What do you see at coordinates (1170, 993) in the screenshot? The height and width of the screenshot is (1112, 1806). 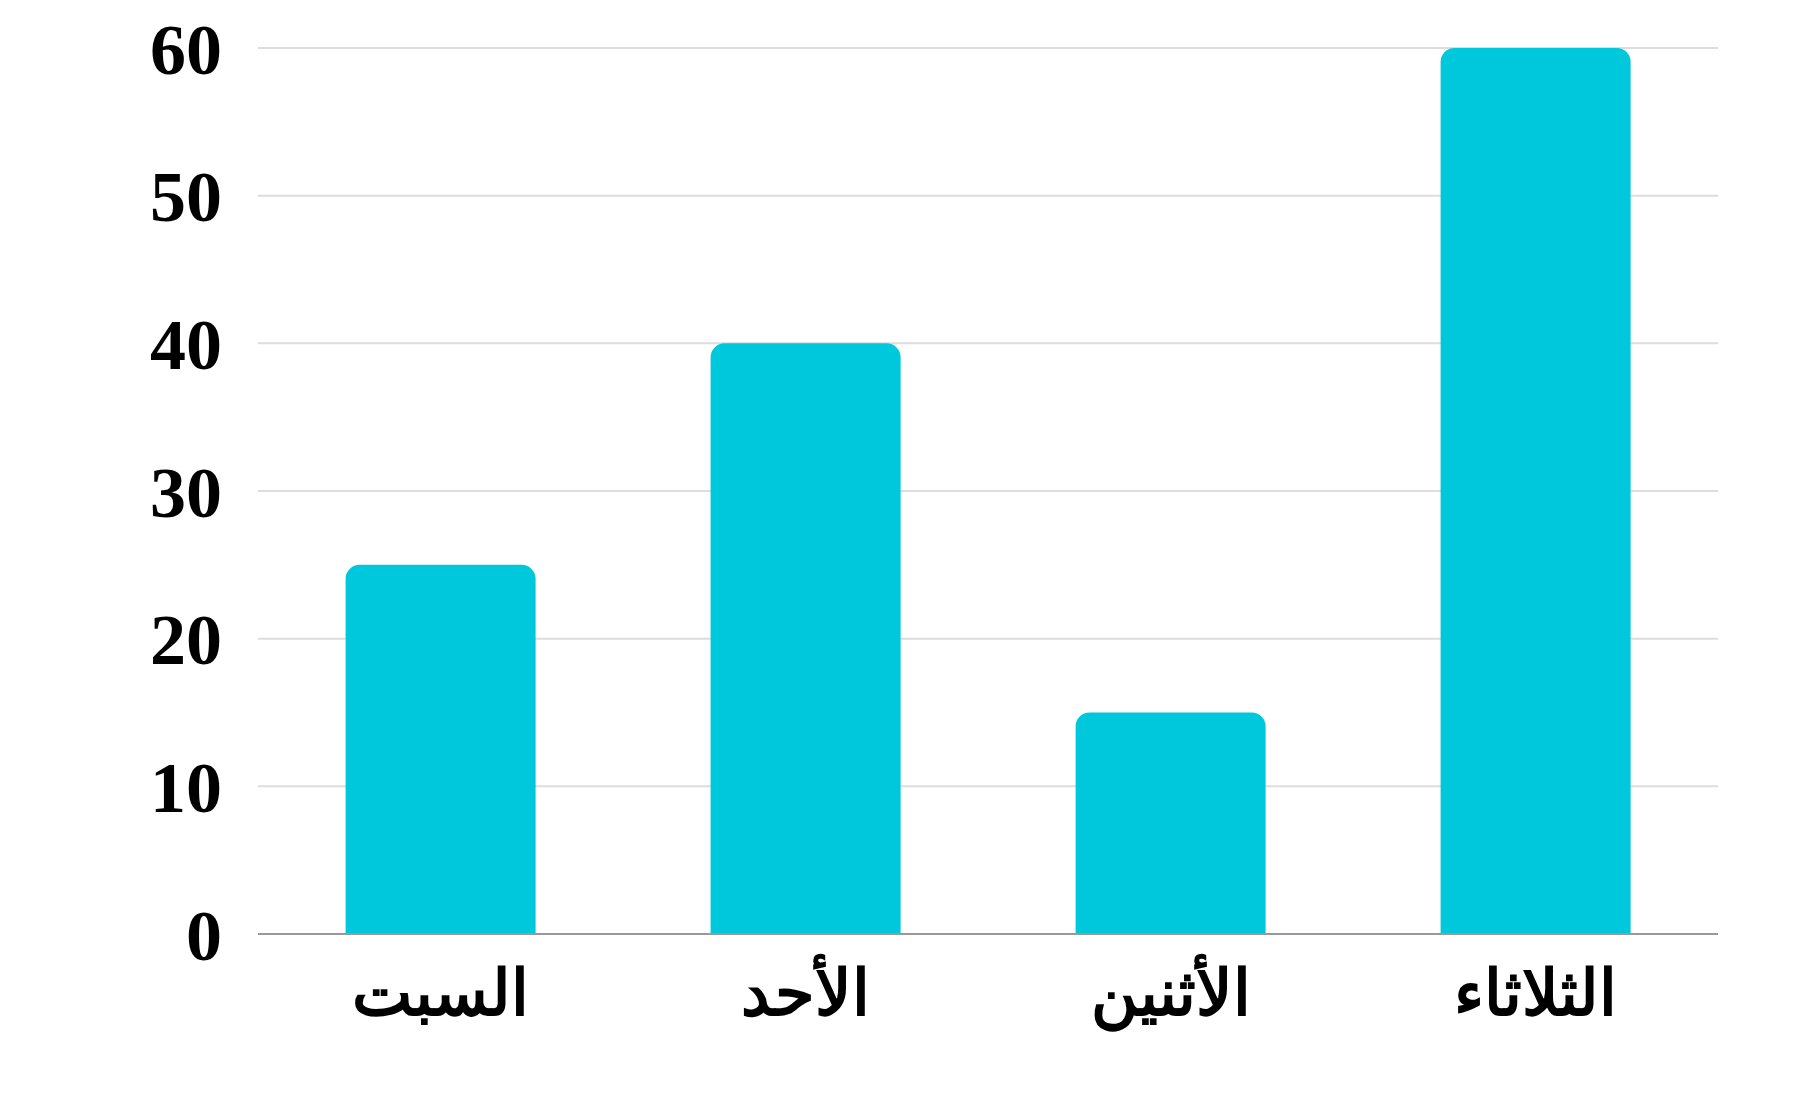 I see `x-tick-label: الأثنين` at bounding box center [1170, 993].